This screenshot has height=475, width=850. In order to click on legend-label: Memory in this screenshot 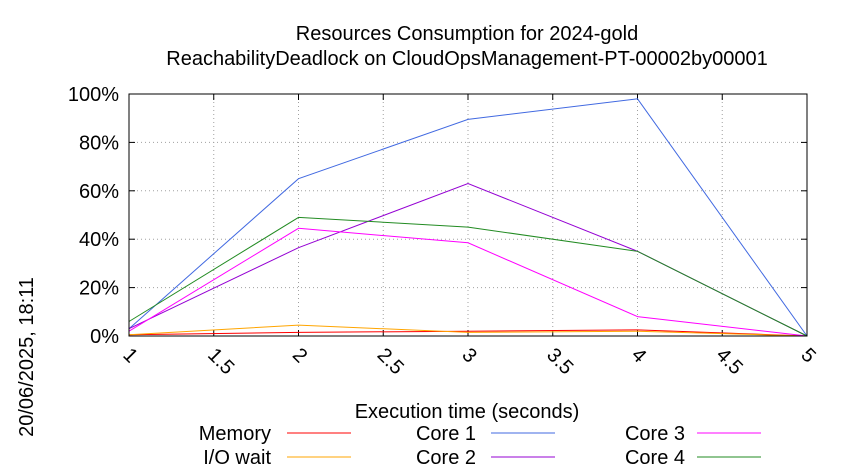, I will do `click(235, 434)`.